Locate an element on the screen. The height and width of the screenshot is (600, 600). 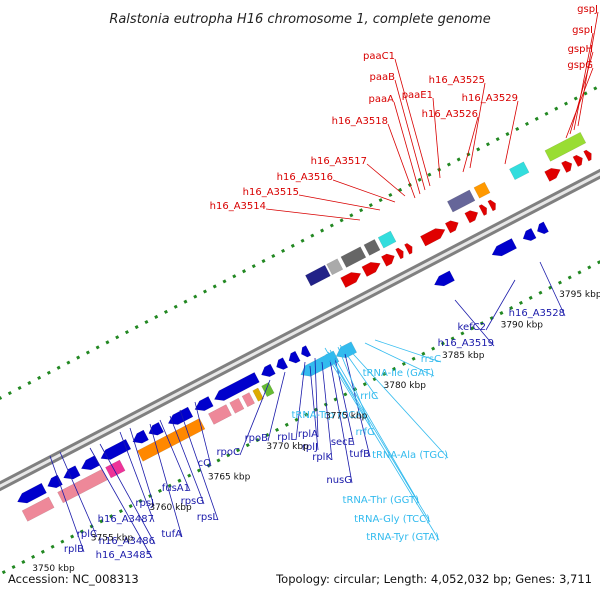
scale-label: 3785 kbp is located at coordinates (463, 356).